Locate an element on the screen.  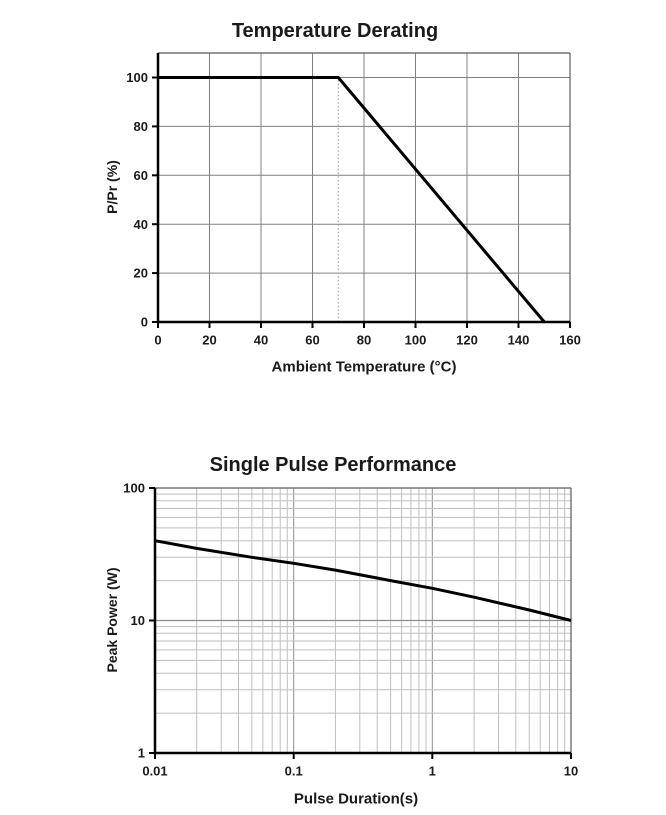
x-tick-label: 60 is located at coordinates (312, 340).